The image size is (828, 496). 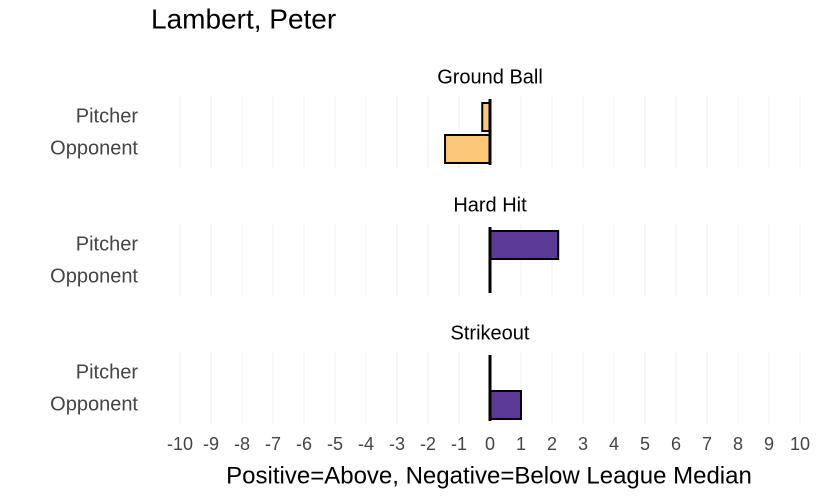 What do you see at coordinates (645, 444) in the screenshot?
I see `x-tick-label: 5` at bounding box center [645, 444].